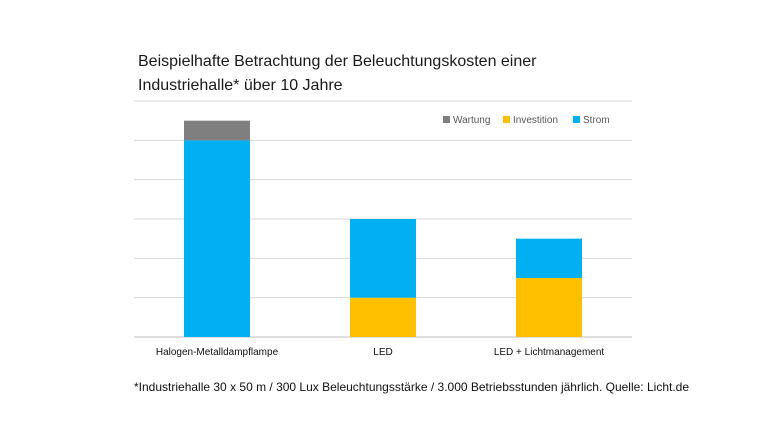  I want to click on category-label: Halogen-Metalldampflampe, so click(217, 352).